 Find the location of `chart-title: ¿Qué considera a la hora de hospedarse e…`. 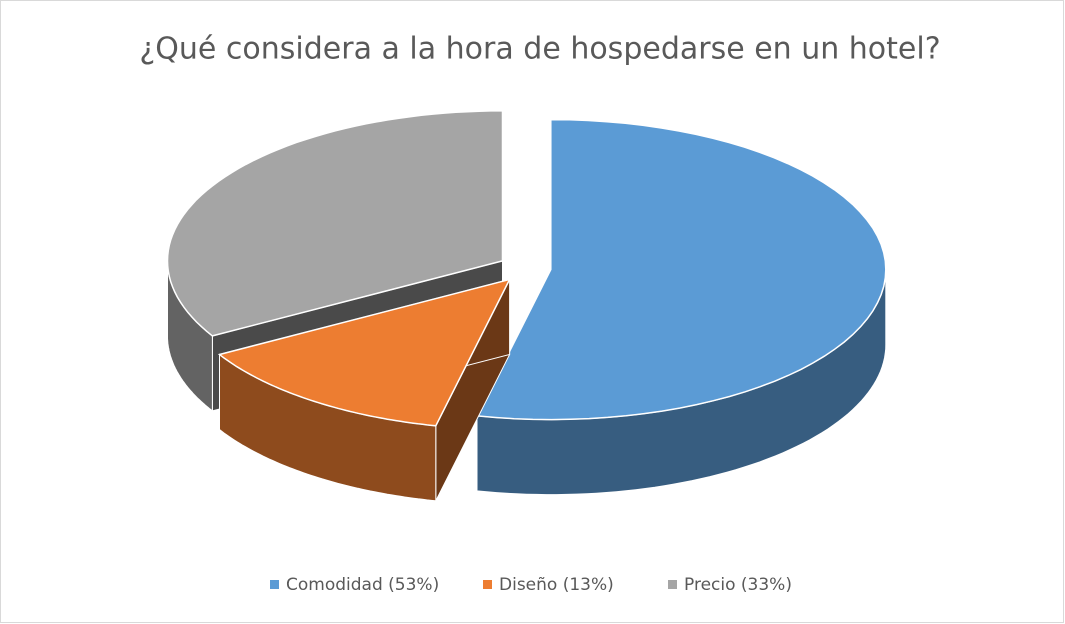

chart-title: ¿Qué considera a la hora de hospedarse e… is located at coordinates (539, 49).